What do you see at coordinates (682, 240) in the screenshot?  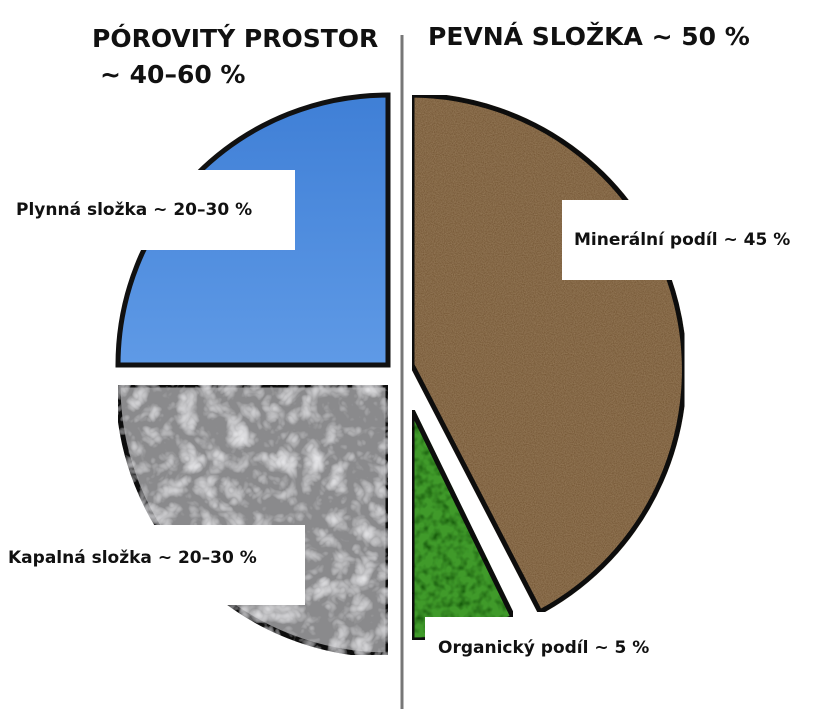 I see `segment-label: Minerální podíl ~ 45 %` at bounding box center [682, 240].